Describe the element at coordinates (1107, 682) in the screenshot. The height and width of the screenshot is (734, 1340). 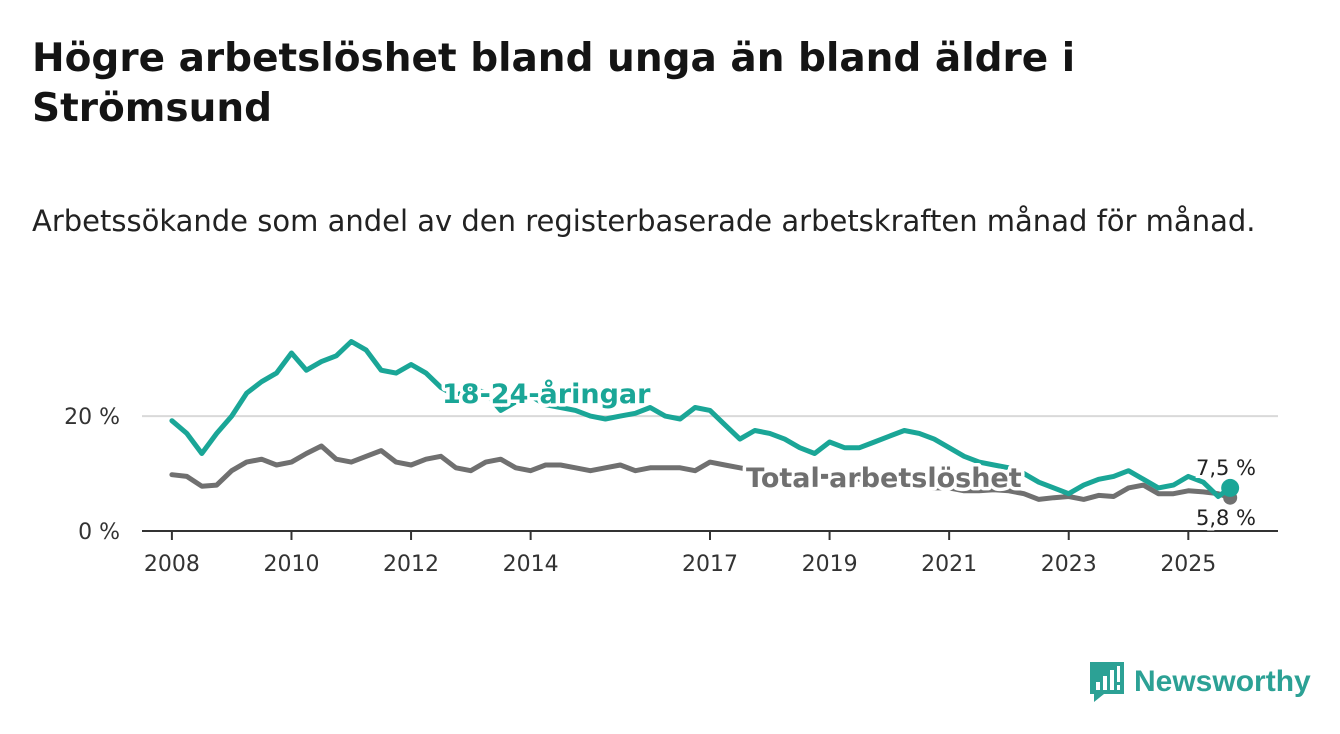
I see `newsworthy-logo-icon` at that location.